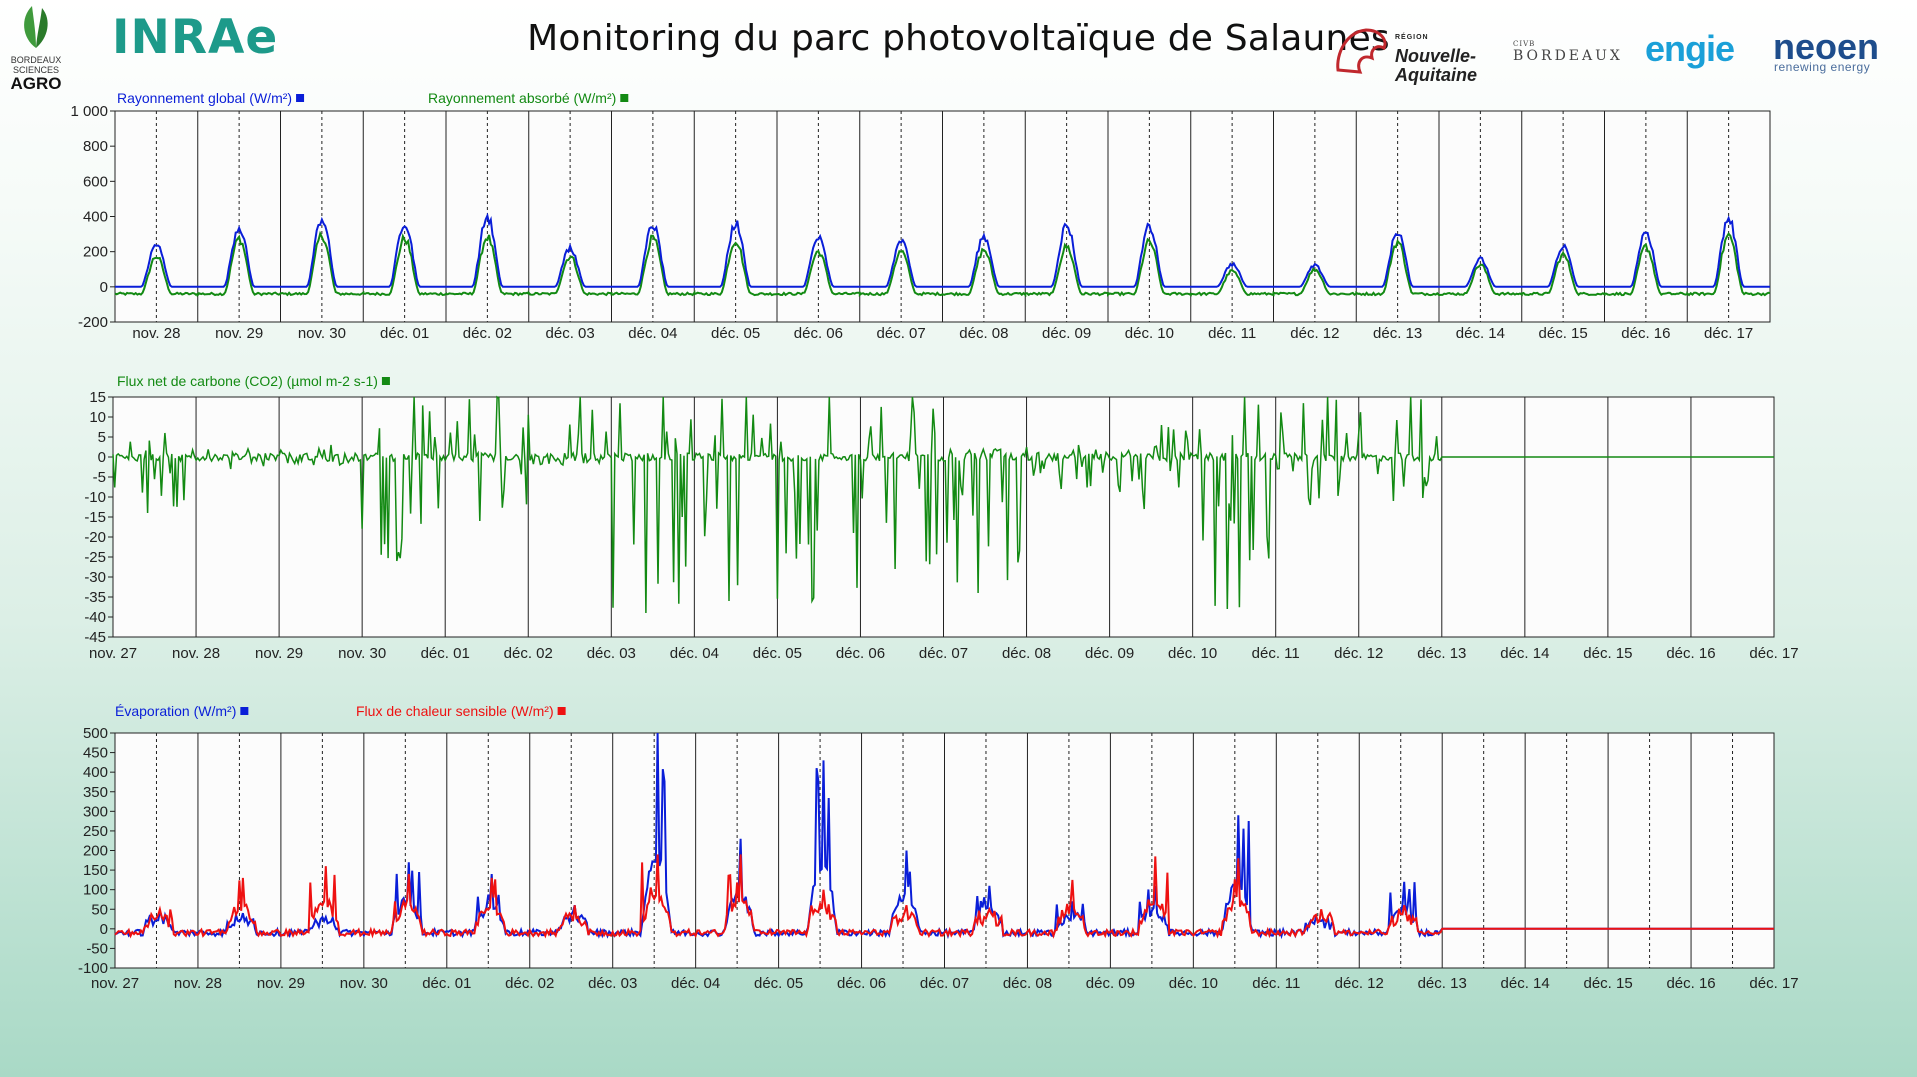 The height and width of the screenshot is (1077, 1917). I want to click on engie-logo: engie, so click(1690, 48).